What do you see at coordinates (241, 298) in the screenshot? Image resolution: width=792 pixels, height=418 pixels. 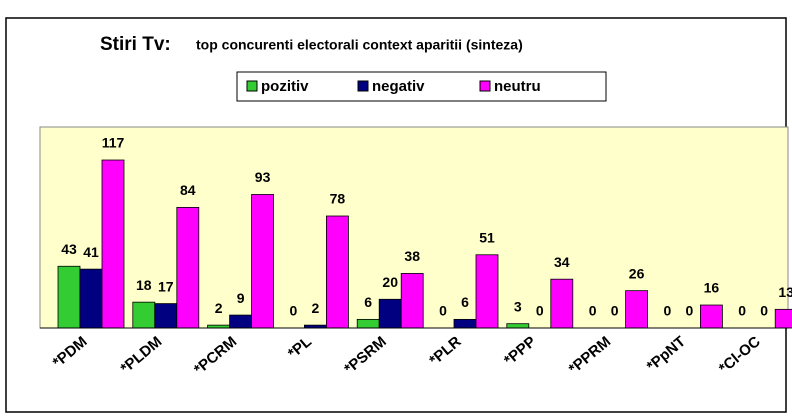 I see `data-label: 9` at bounding box center [241, 298].